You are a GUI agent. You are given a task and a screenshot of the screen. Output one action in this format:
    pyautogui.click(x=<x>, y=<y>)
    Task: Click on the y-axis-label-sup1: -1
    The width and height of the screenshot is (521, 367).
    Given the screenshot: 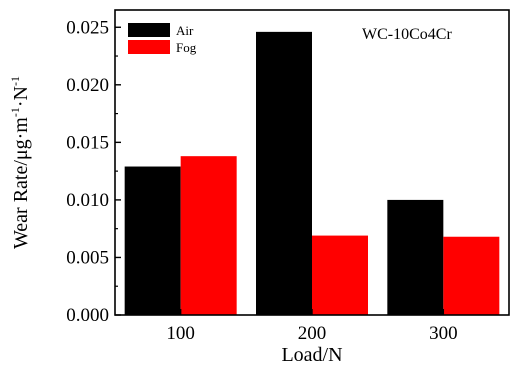 What is the action you would take?
    pyautogui.click(x=15, y=112)
    